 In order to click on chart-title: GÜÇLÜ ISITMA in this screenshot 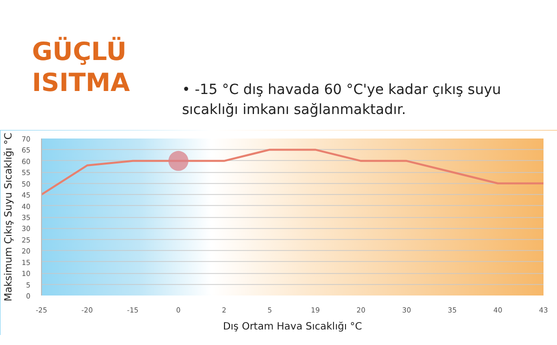, I will do `click(80, 67)`.